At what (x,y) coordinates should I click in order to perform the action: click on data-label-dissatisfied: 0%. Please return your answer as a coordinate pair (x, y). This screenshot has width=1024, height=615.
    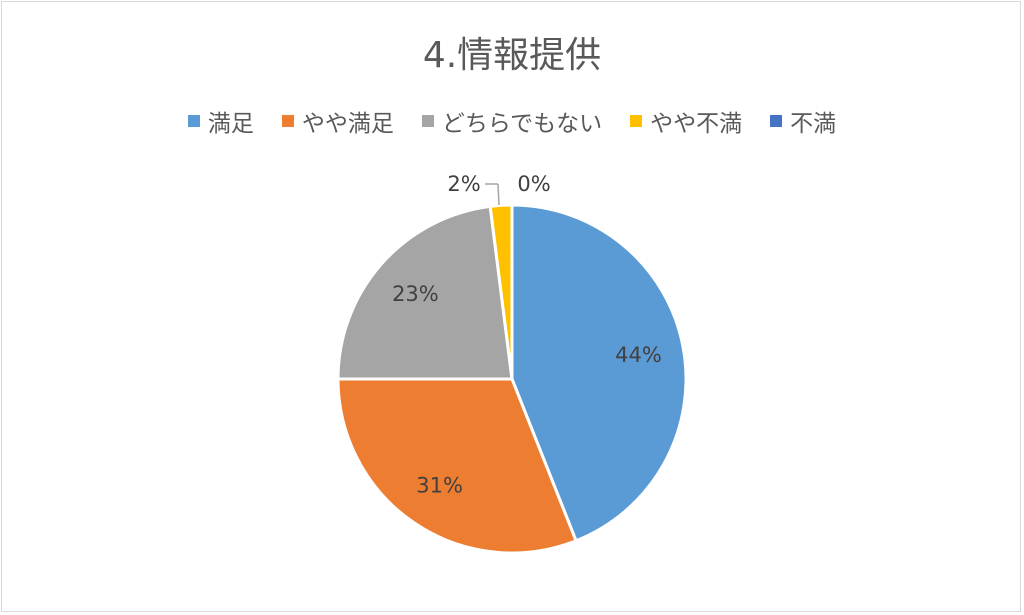
    Looking at the image, I should click on (533, 184).